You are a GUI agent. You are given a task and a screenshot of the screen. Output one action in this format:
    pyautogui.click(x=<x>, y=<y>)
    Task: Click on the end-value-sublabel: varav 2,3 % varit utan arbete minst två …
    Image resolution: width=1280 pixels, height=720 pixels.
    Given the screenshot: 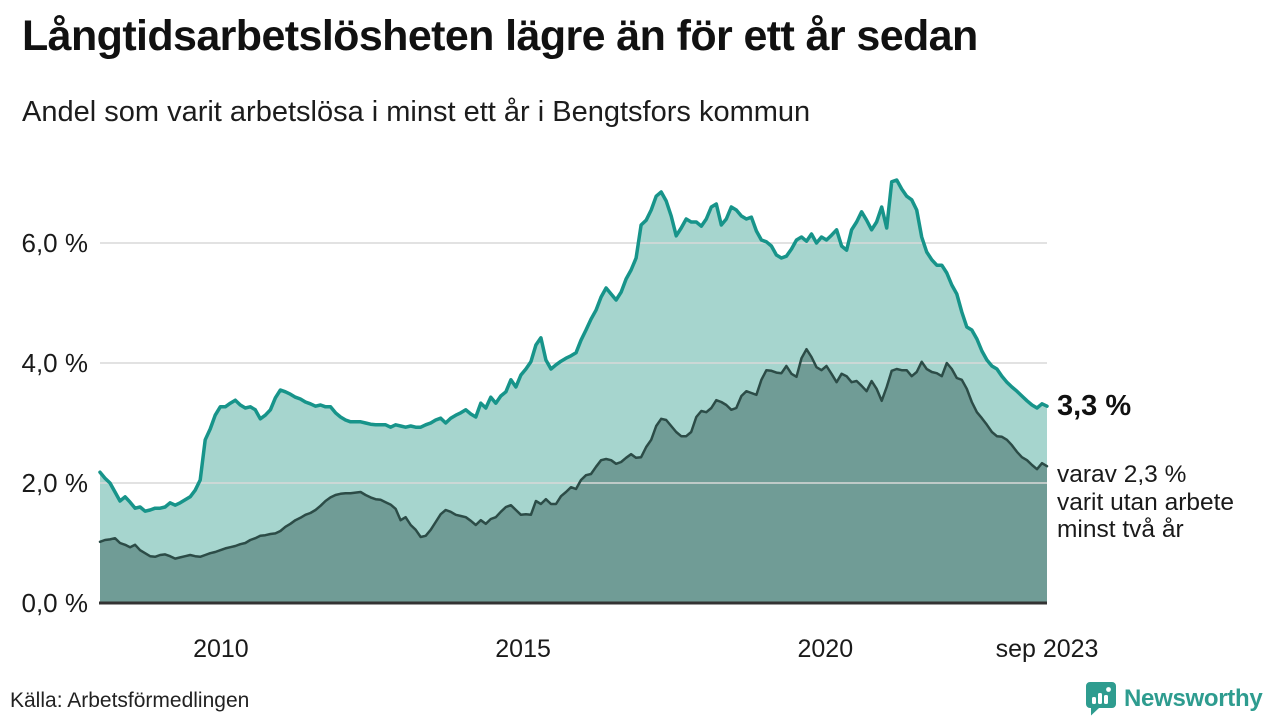 What is the action you would take?
    pyautogui.click(x=1145, y=502)
    